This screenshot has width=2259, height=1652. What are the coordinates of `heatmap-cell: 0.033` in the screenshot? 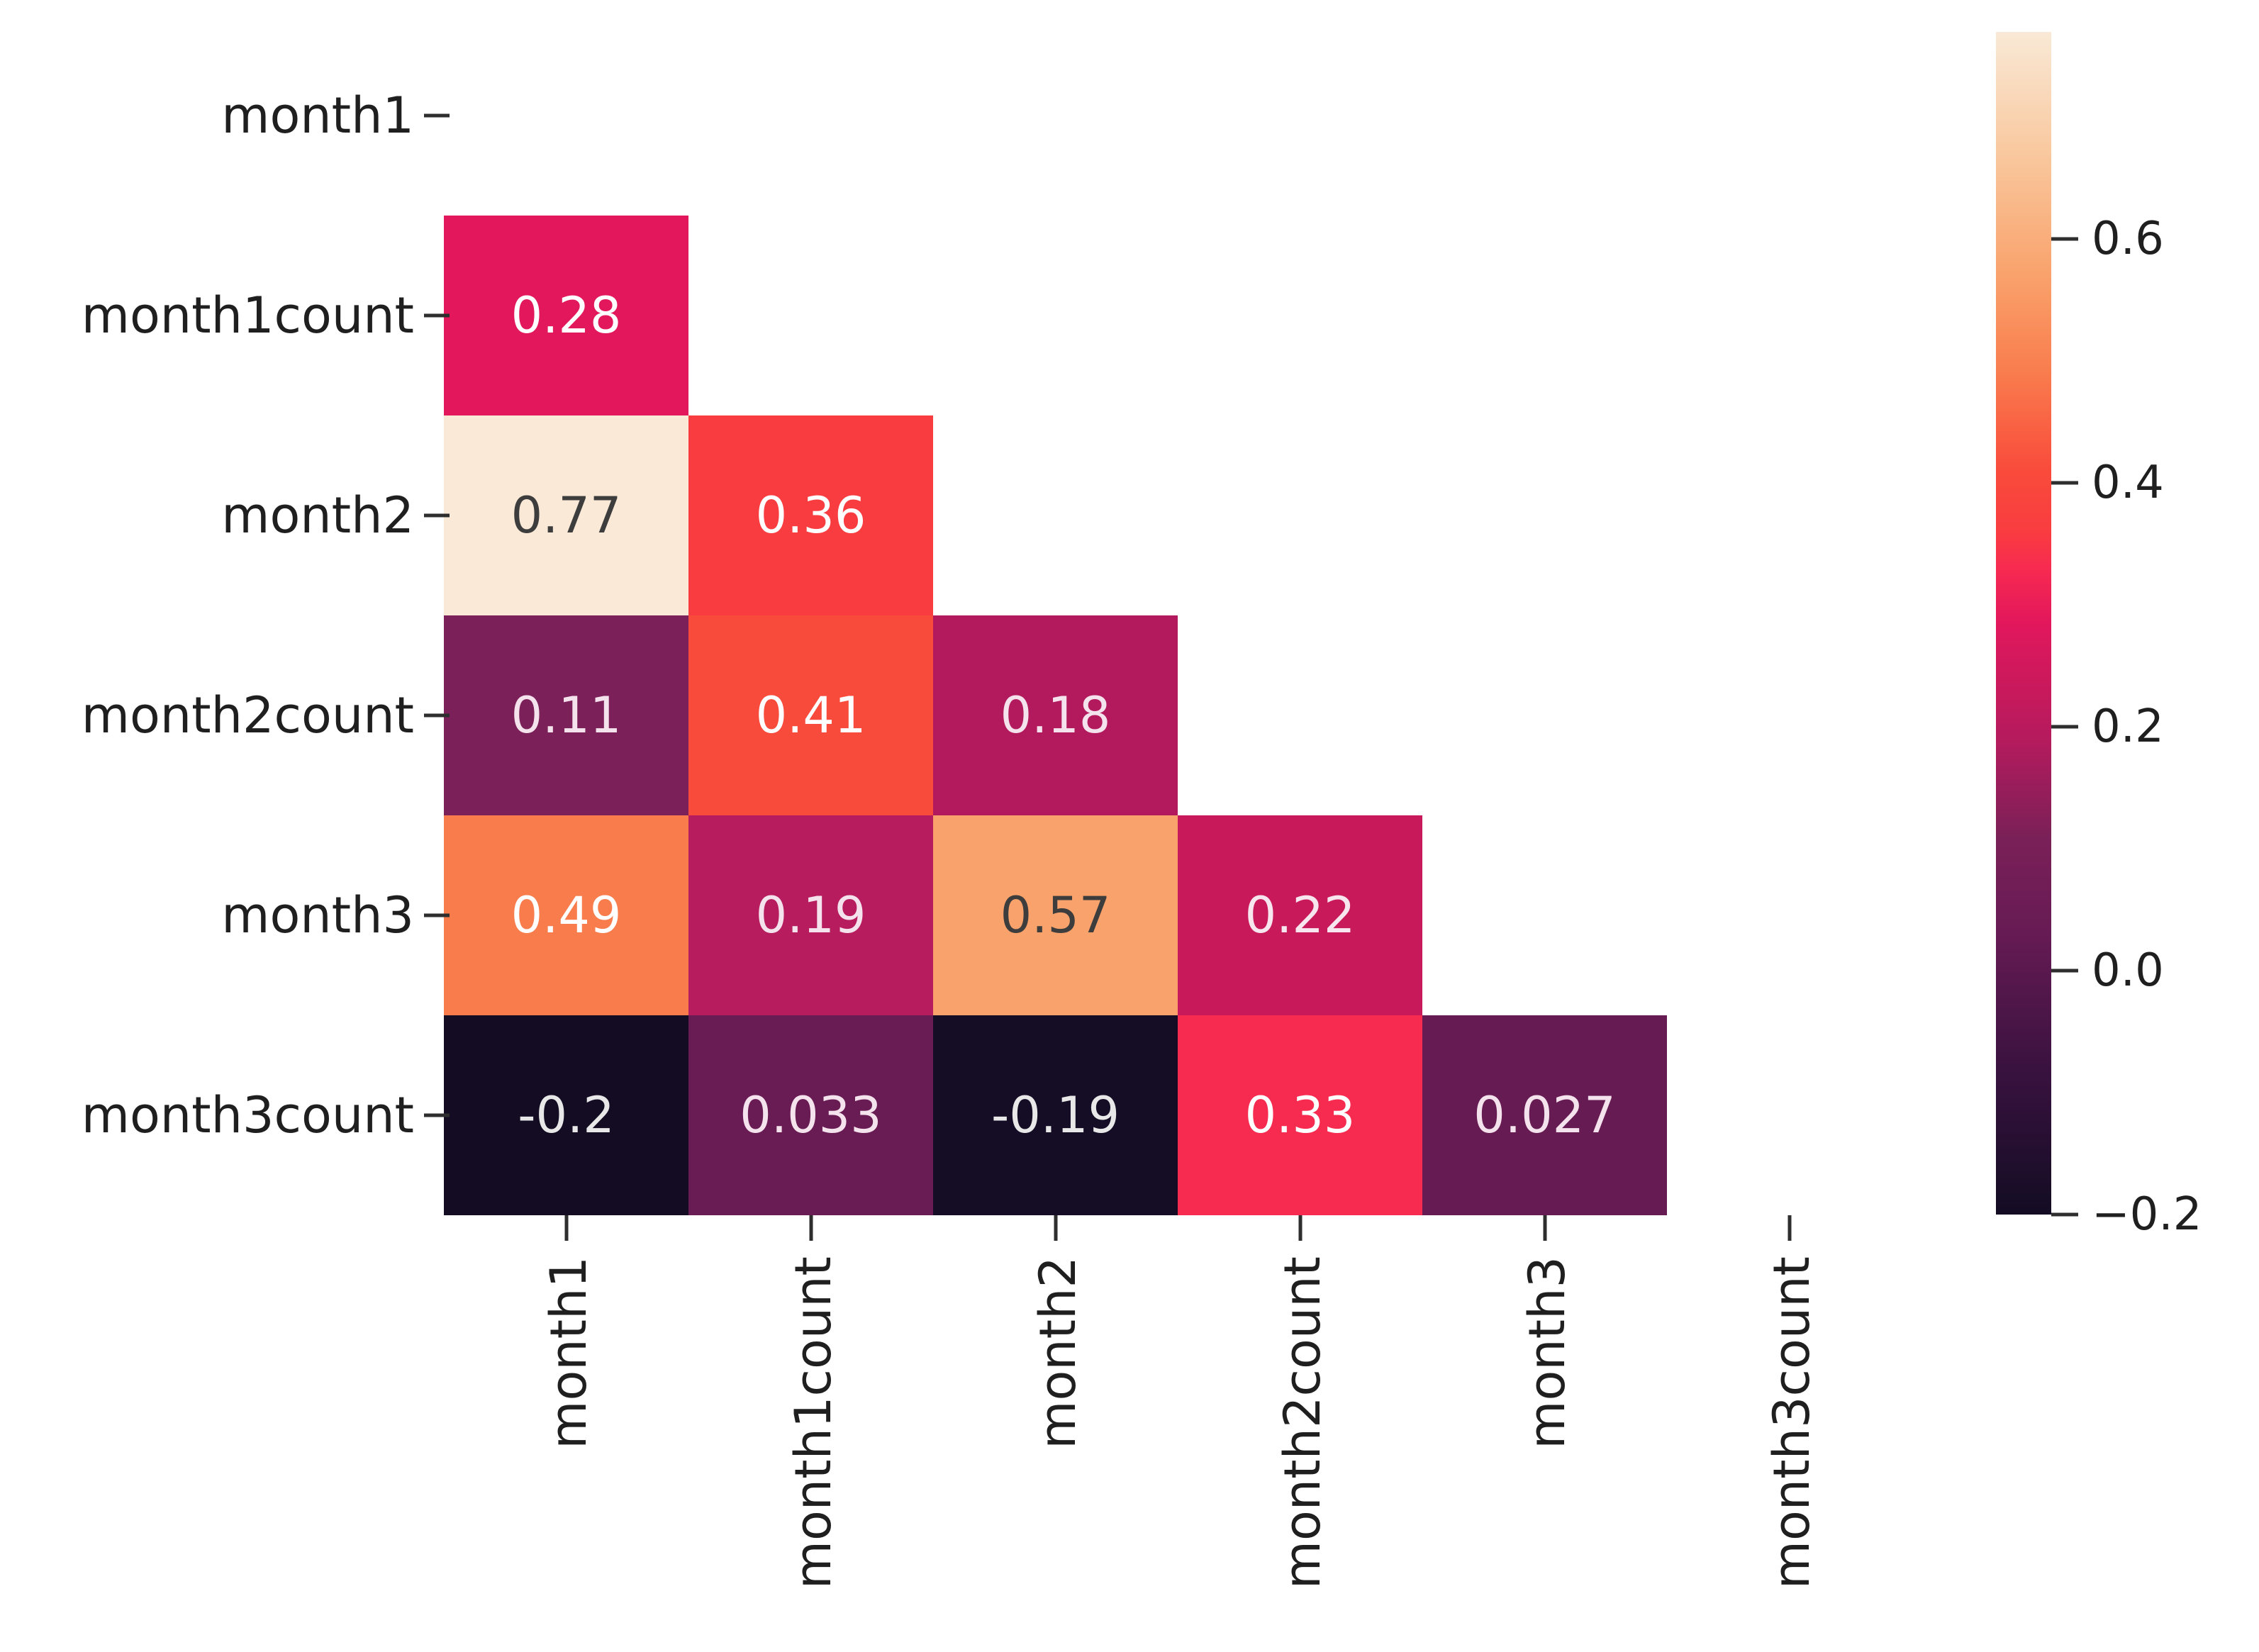 It's located at (811, 1115).